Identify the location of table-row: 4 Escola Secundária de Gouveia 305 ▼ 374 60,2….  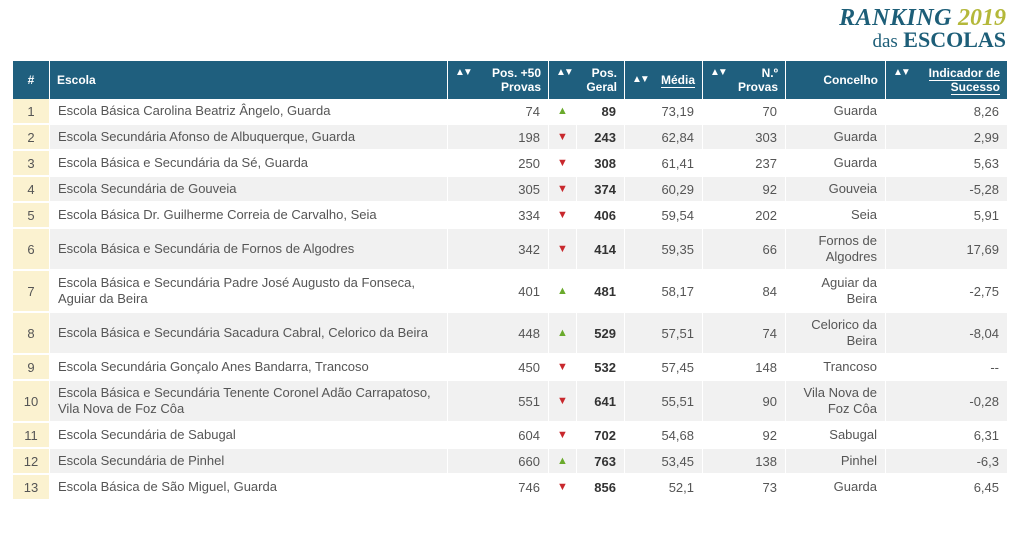
(510, 190).